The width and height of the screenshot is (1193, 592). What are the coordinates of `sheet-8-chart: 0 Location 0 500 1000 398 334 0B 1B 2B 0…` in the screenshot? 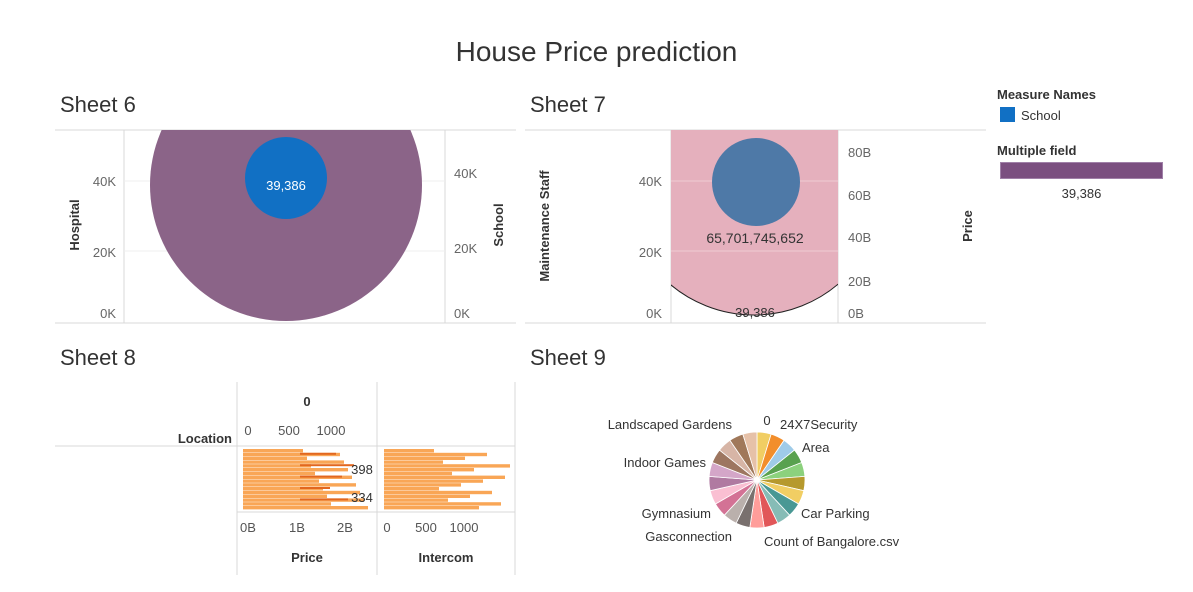 It's located at (285, 478).